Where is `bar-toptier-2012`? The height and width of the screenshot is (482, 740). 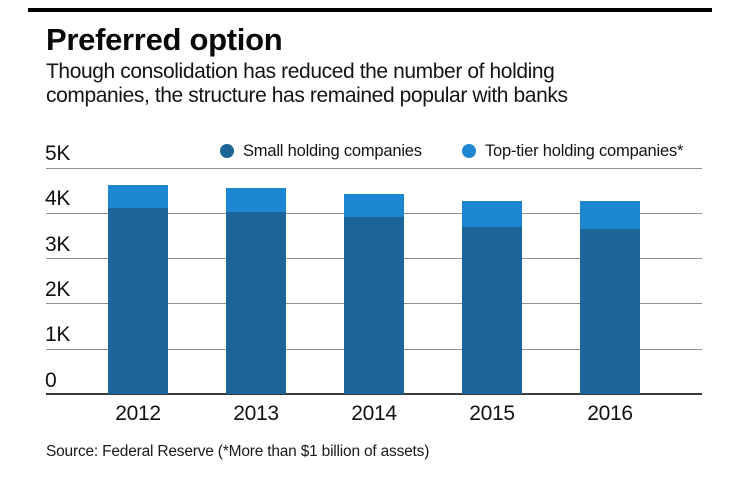
bar-toptier-2012 is located at coordinates (138, 196).